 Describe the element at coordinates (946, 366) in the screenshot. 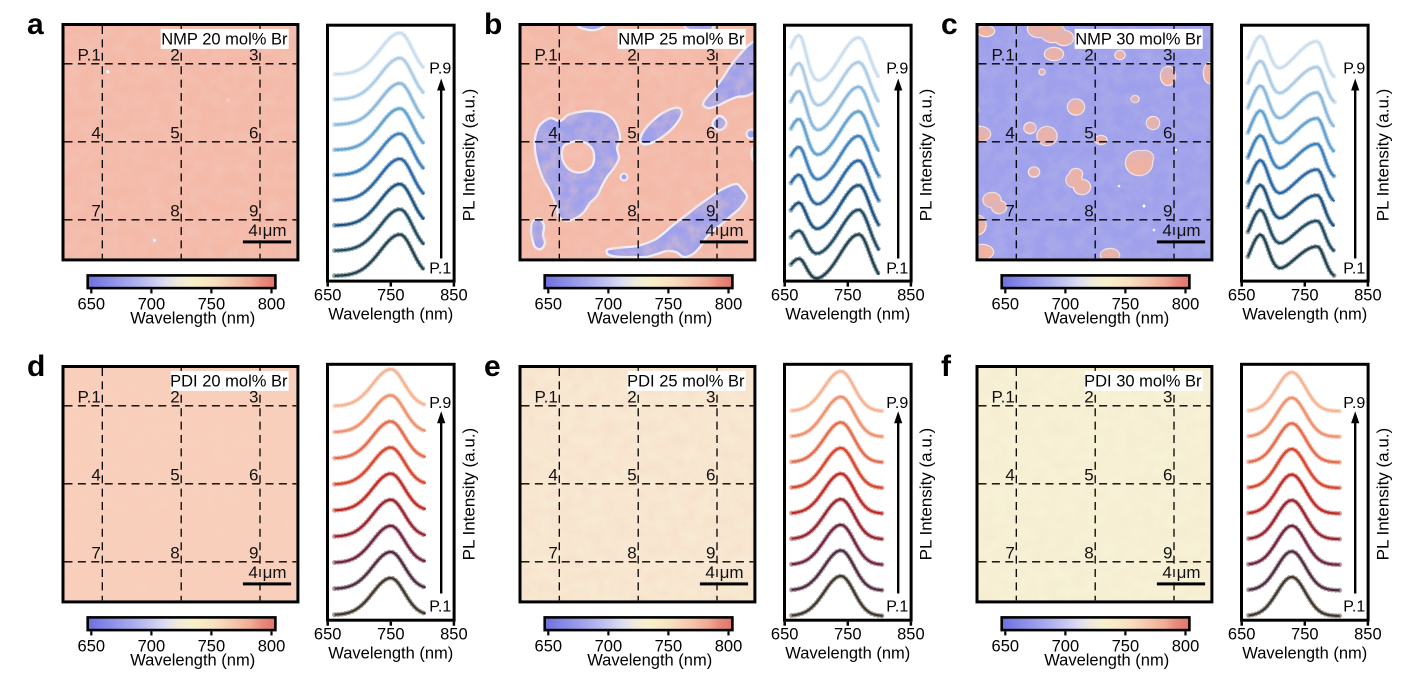

I see `svg-text: f` at that location.